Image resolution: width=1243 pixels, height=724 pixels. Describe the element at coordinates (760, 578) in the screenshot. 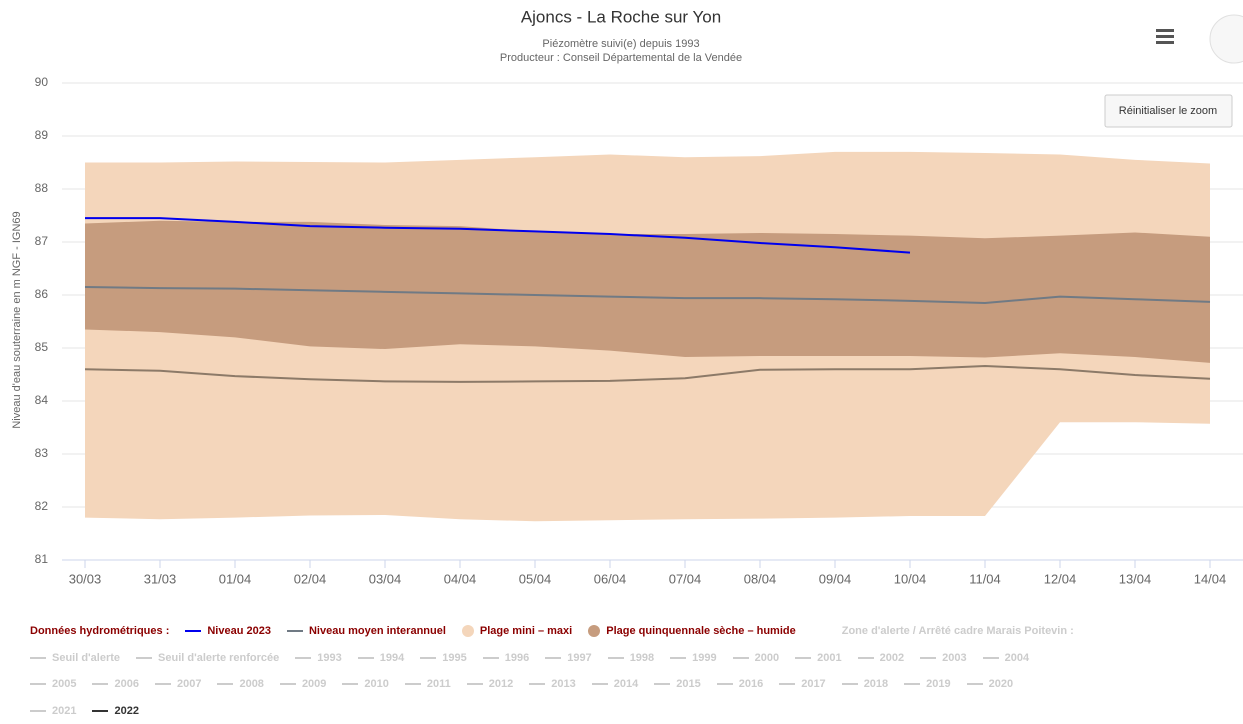

I see `x-tick-label: 08/04` at that location.